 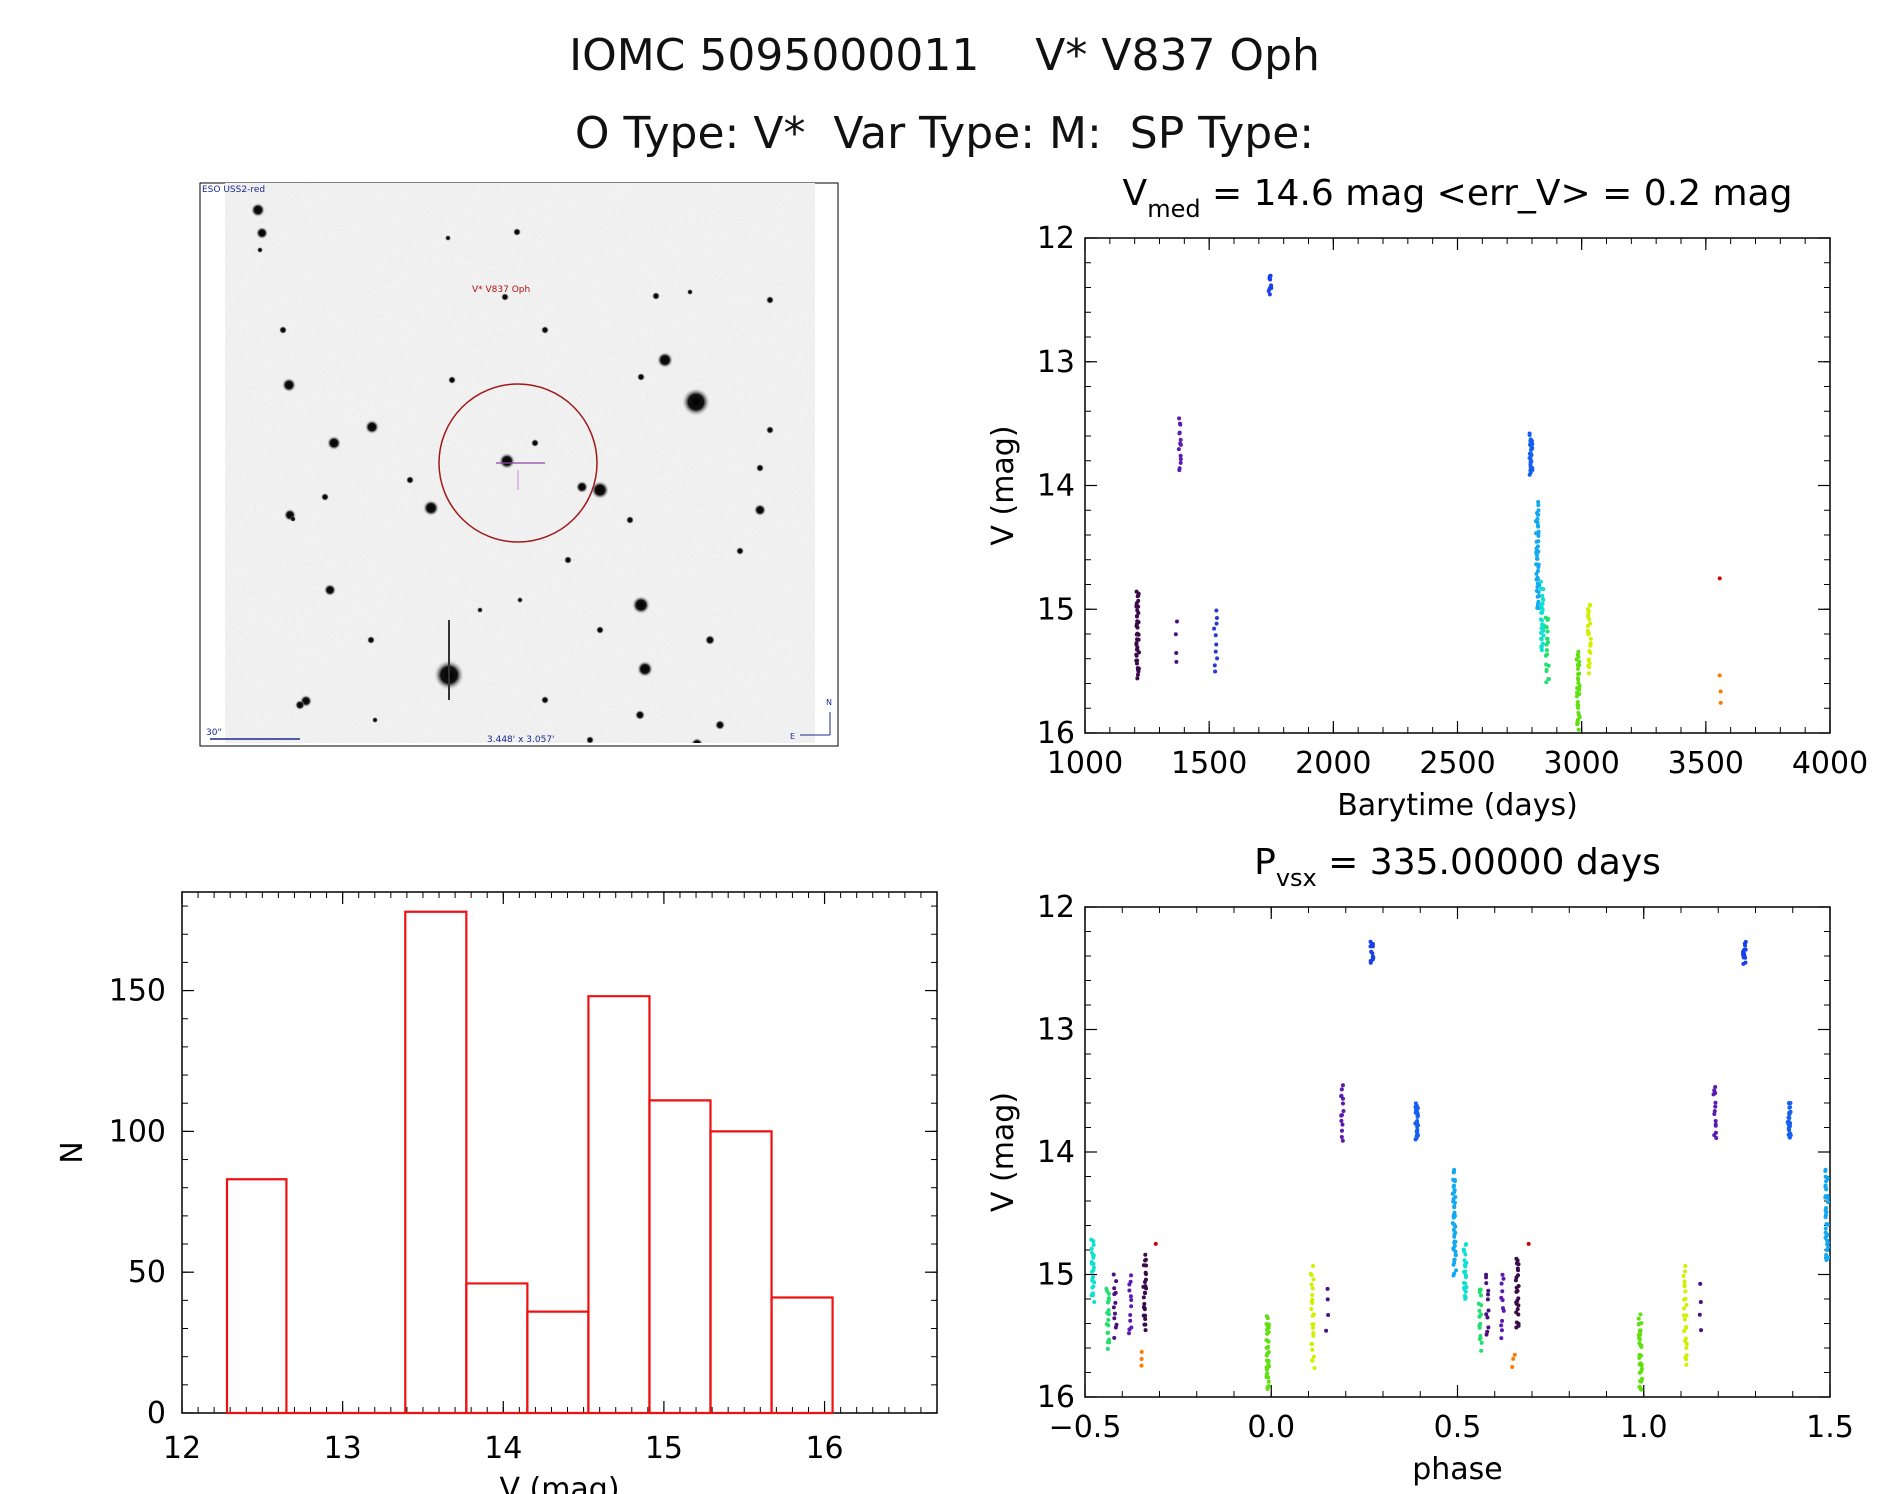 I want to click on y-tick-label: 50, so click(x=147, y=1272).